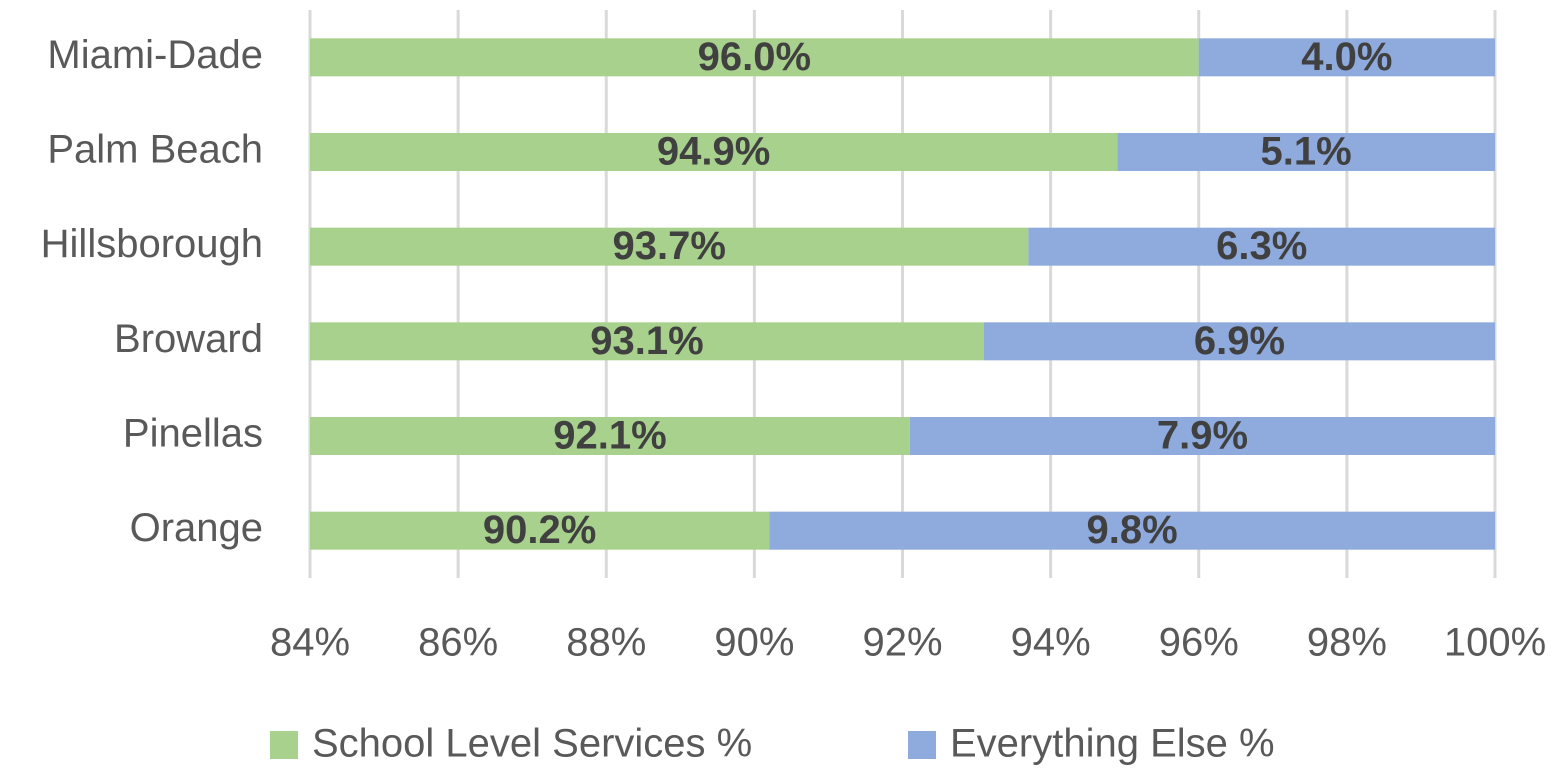 This screenshot has width=1555, height=771. What do you see at coordinates (1051, 643) in the screenshot?
I see `x-tick-label: 94%` at bounding box center [1051, 643].